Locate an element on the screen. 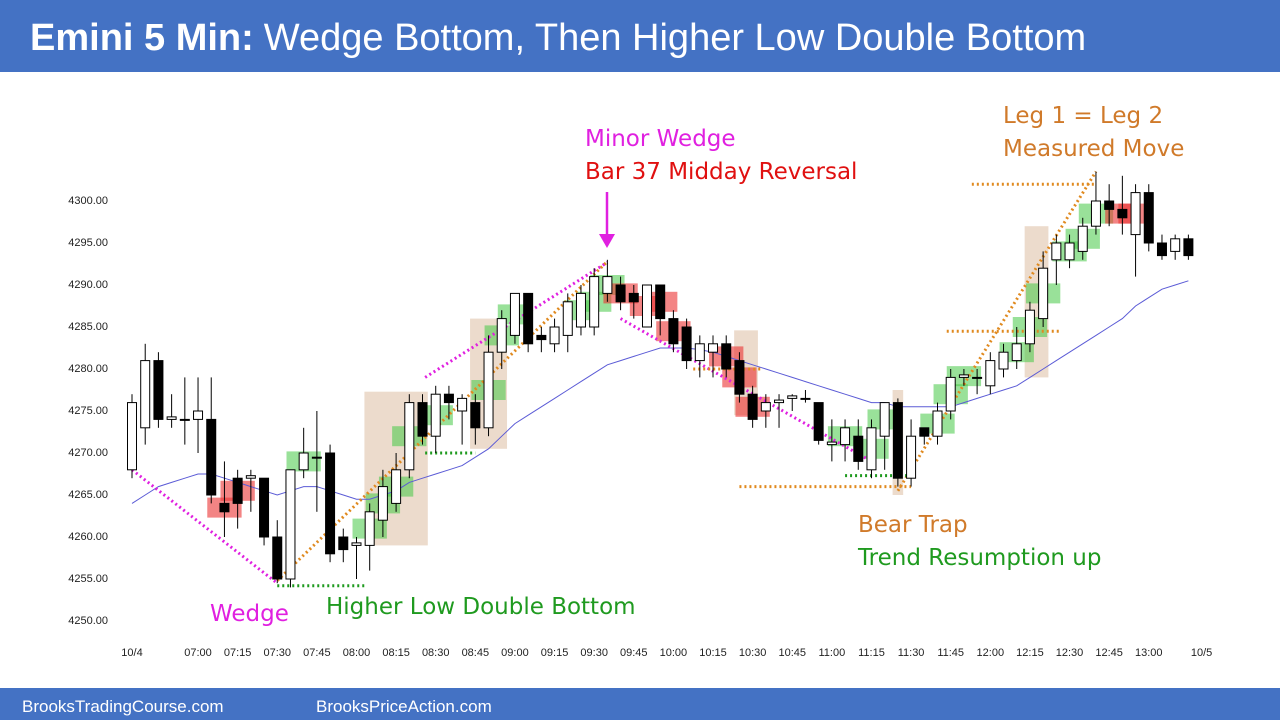 The width and height of the screenshot is (1280, 720). x-tick-label: 12:00 is located at coordinates (991, 653).